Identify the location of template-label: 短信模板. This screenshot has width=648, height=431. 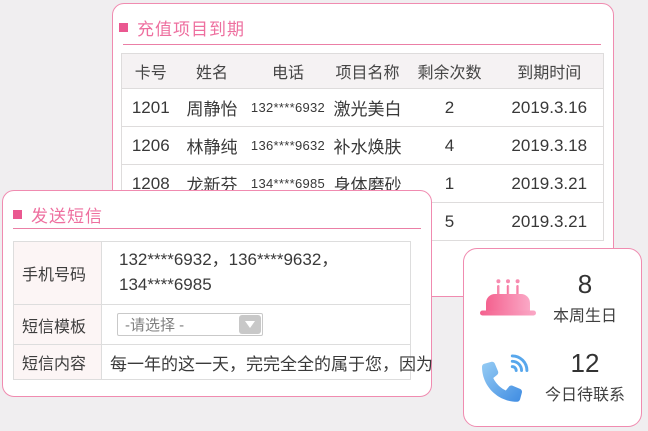
(58, 324).